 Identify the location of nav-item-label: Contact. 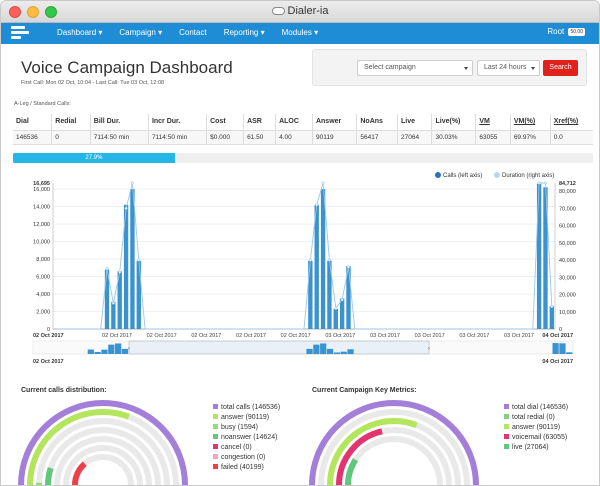
(193, 32).